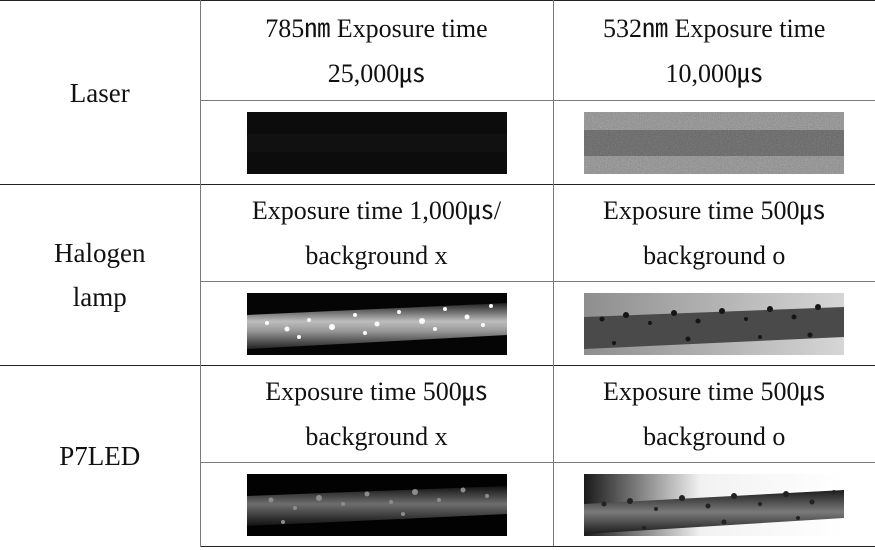  I want to click on row-label-text: Laser, so click(99, 92).